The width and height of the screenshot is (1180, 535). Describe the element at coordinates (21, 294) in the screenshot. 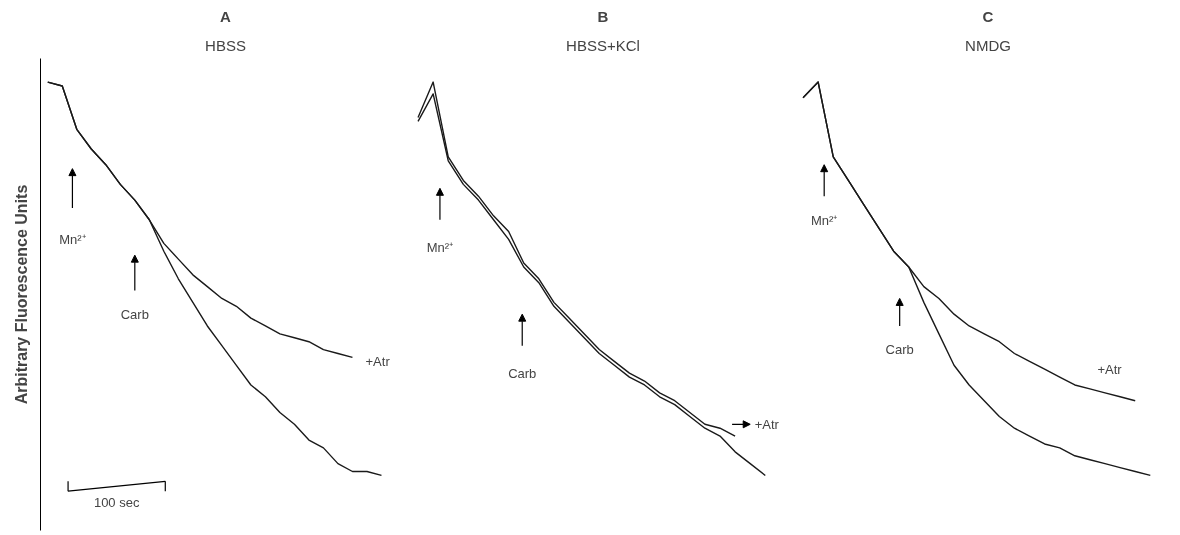

I see `y-axis-title: Arbitrary Fluorescence Units` at that location.